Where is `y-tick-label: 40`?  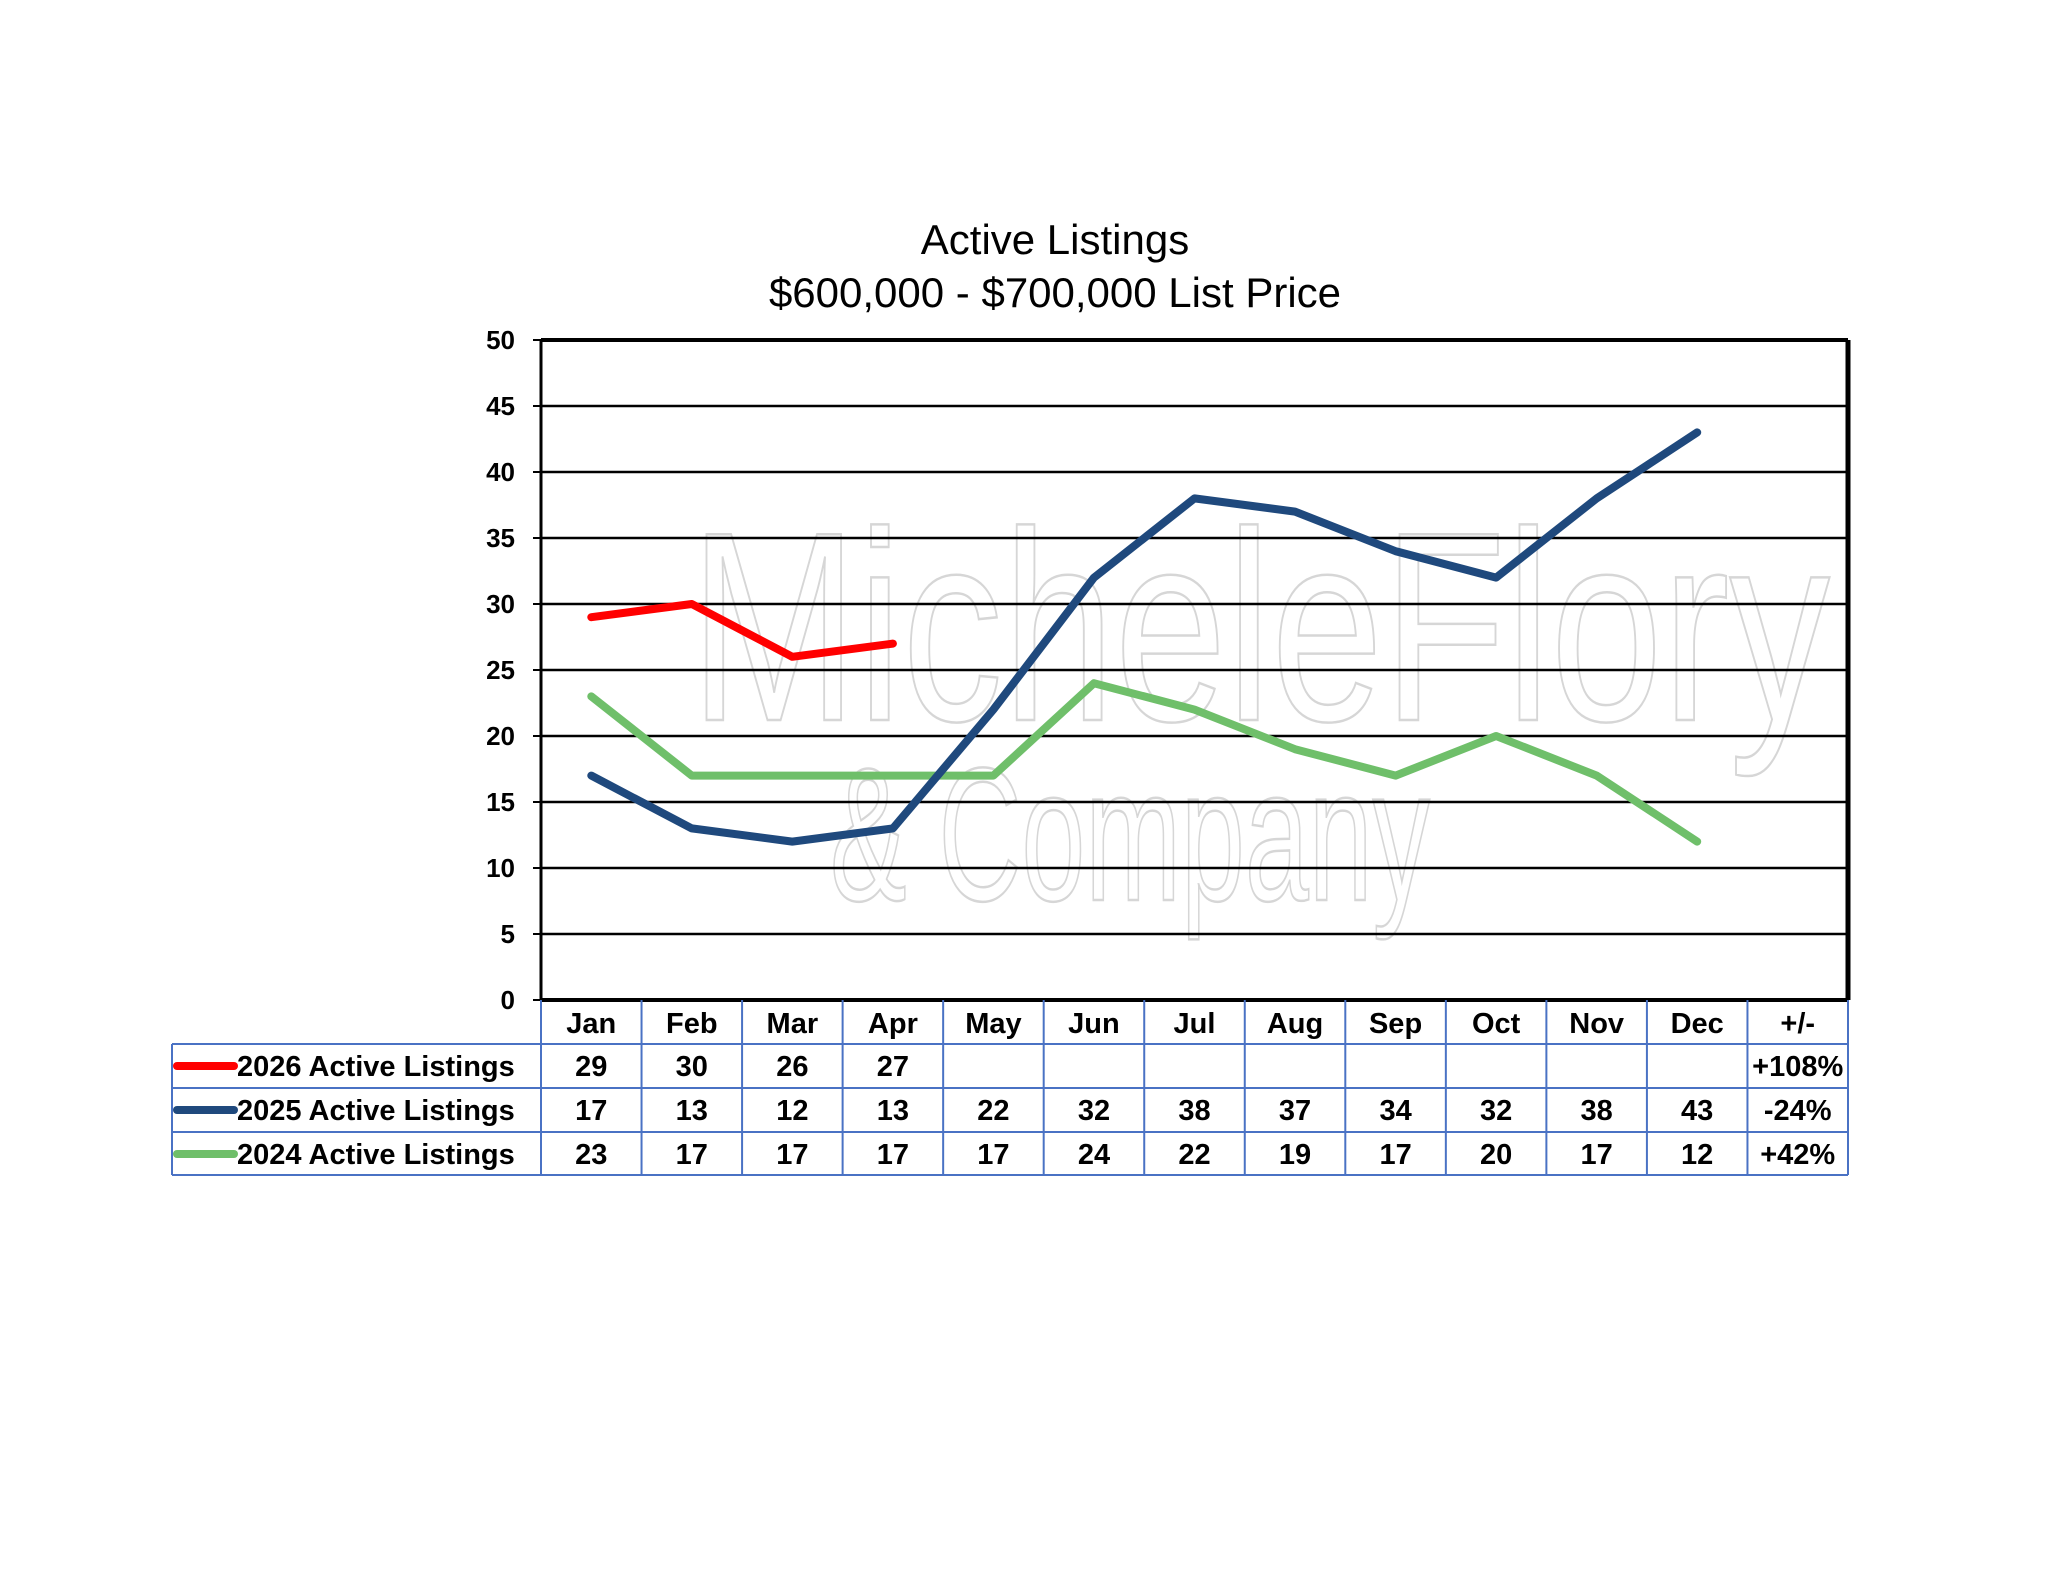
y-tick-label: 40 is located at coordinates (500, 472).